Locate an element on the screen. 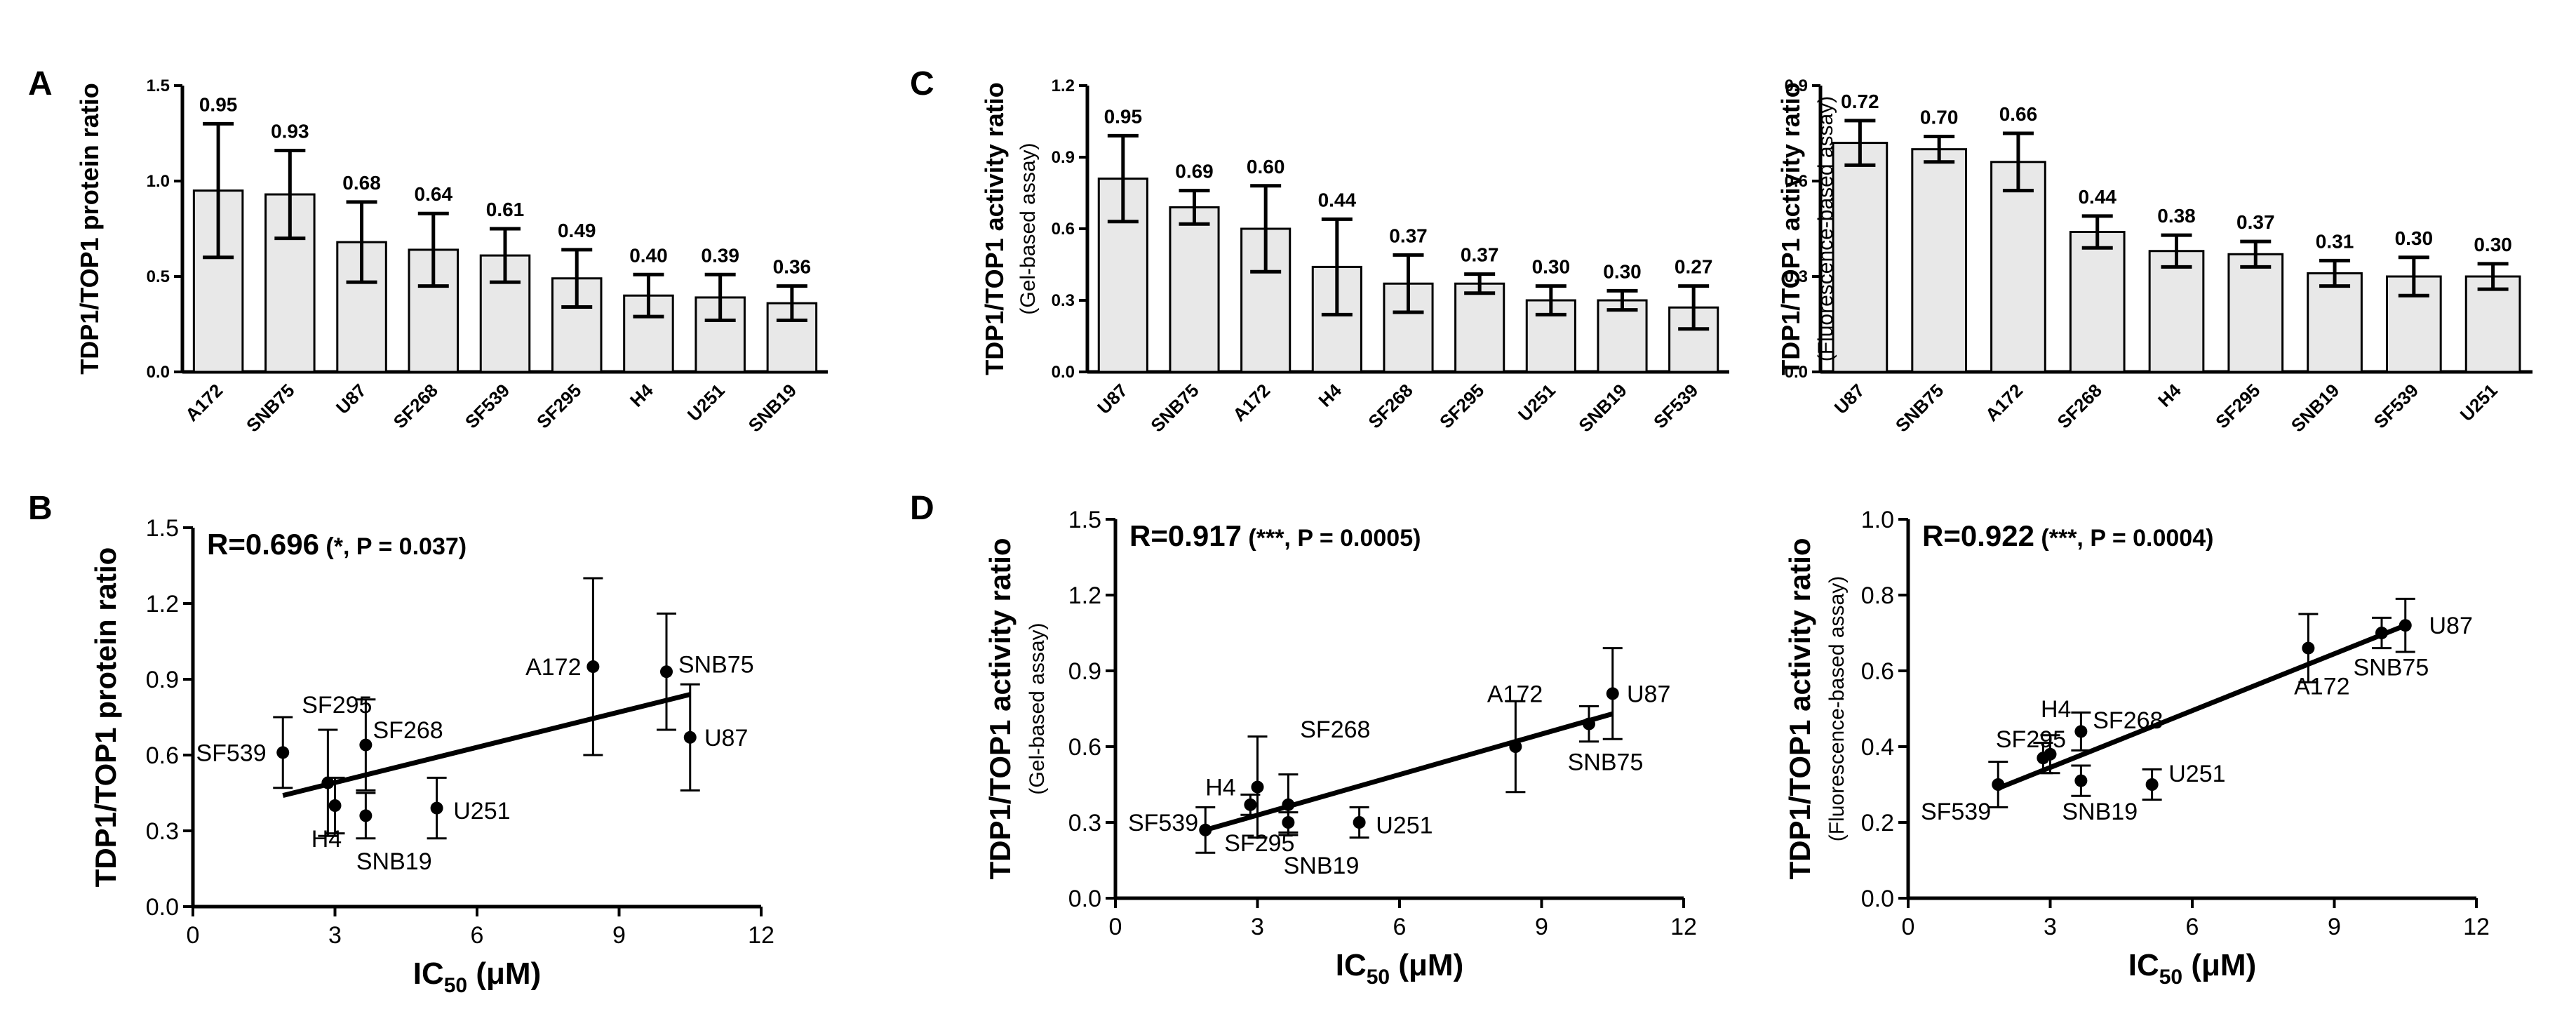  value-label: 0.49 is located at coordinates (577, 230).